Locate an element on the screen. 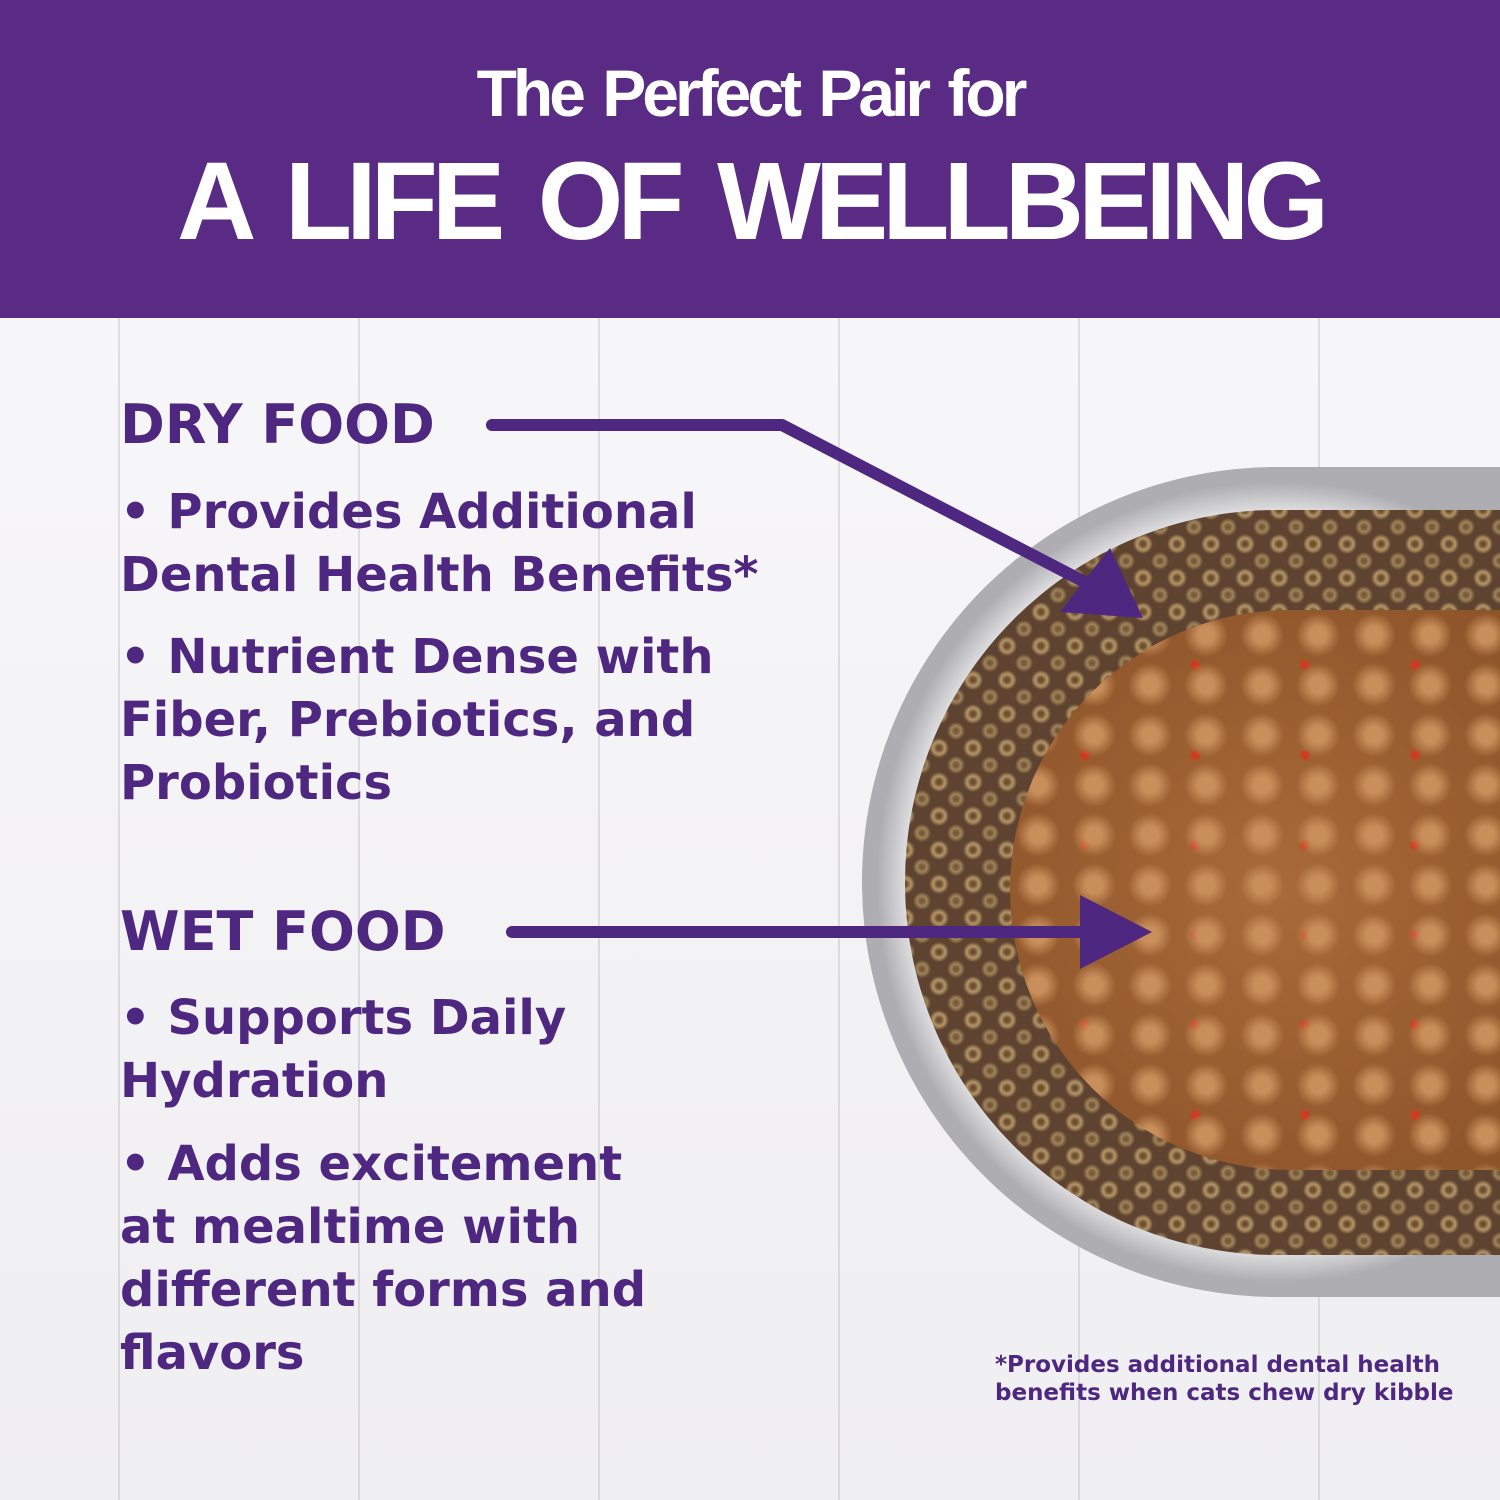 This screenshot has height=1500, width=1500. header-title: A LIFE OF WELLBEING is located at coordinates (752, 201).